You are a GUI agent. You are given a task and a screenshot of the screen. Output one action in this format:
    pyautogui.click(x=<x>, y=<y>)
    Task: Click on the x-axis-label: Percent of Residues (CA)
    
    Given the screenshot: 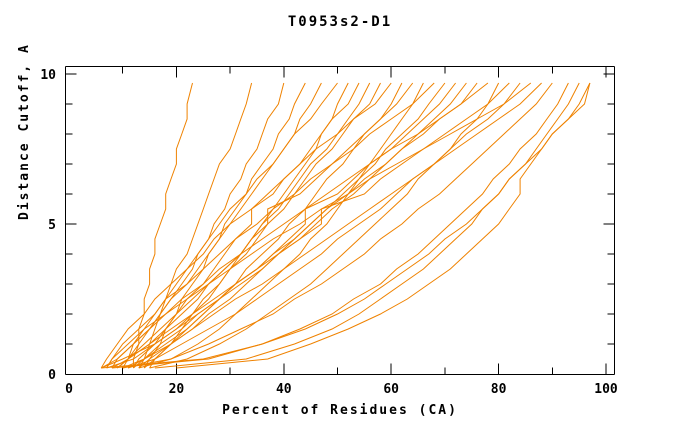 What is the action you would take?
    pyautogui.click(x=340, y=410)
    